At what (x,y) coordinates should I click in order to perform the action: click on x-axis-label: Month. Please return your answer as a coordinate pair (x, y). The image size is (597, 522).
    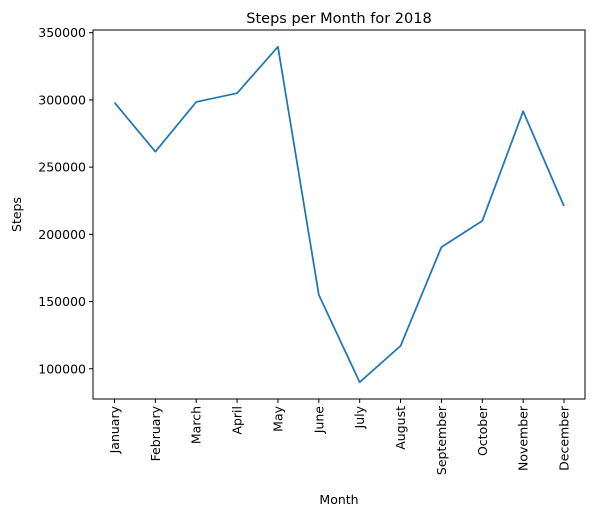
    Looking at the image, I should click on (338, 499).